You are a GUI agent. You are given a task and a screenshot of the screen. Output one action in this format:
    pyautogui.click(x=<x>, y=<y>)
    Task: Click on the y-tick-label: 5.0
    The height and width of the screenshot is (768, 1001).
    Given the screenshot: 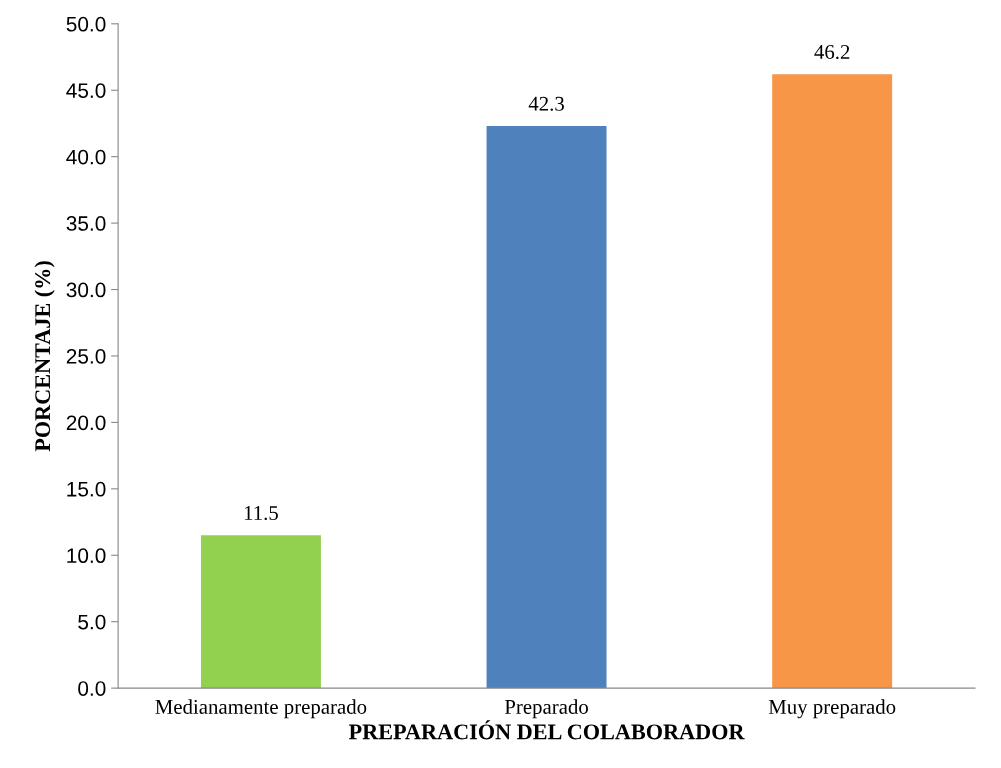 What is the action you would take?
    pyautogui.click(x=92, y=622)
    